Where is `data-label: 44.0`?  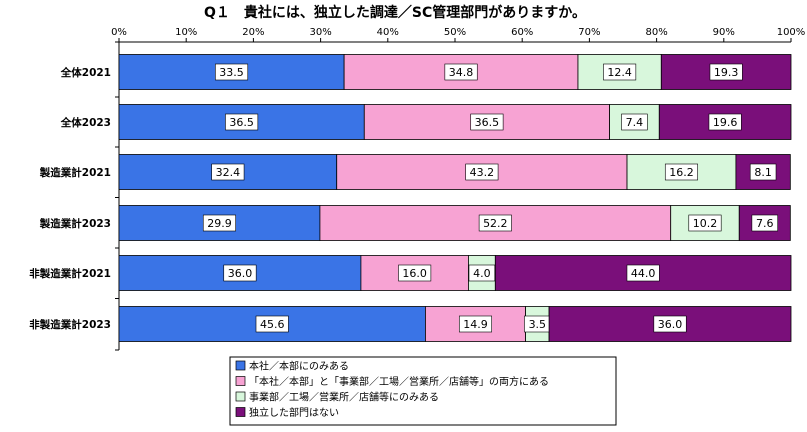
data-label: 44.0 is located at coordinates (643, 273).